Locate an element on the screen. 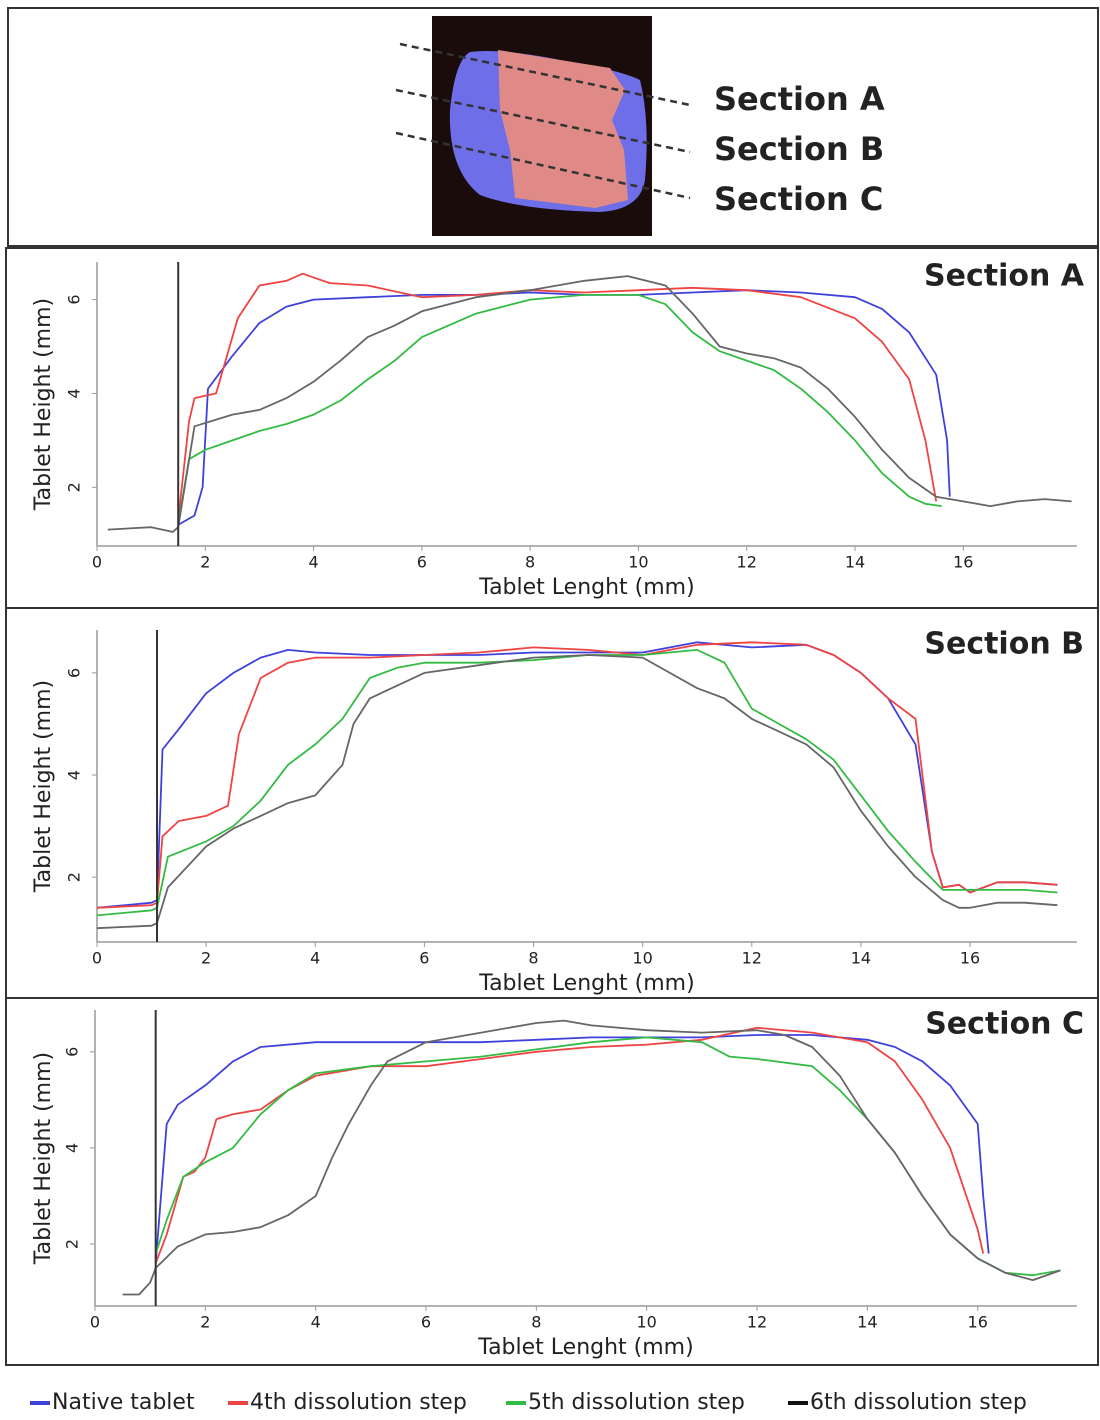 This screenshot has width=1100, height=1420. section-lines is located at coordinates (543, 121).